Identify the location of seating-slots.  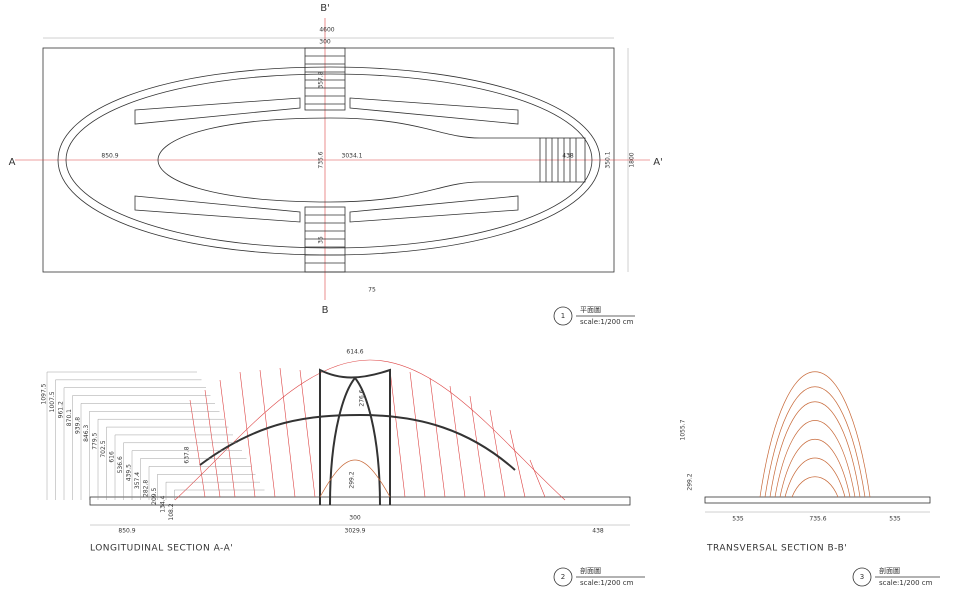
(326, 160).